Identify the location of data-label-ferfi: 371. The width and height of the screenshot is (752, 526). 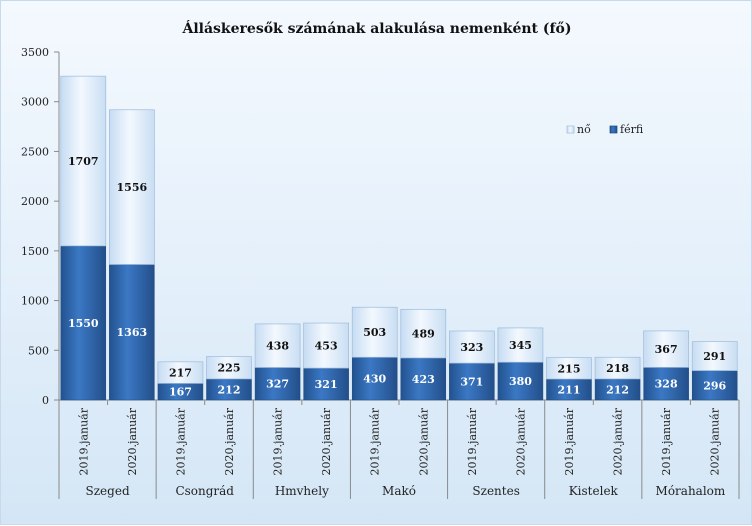
(471, 382).